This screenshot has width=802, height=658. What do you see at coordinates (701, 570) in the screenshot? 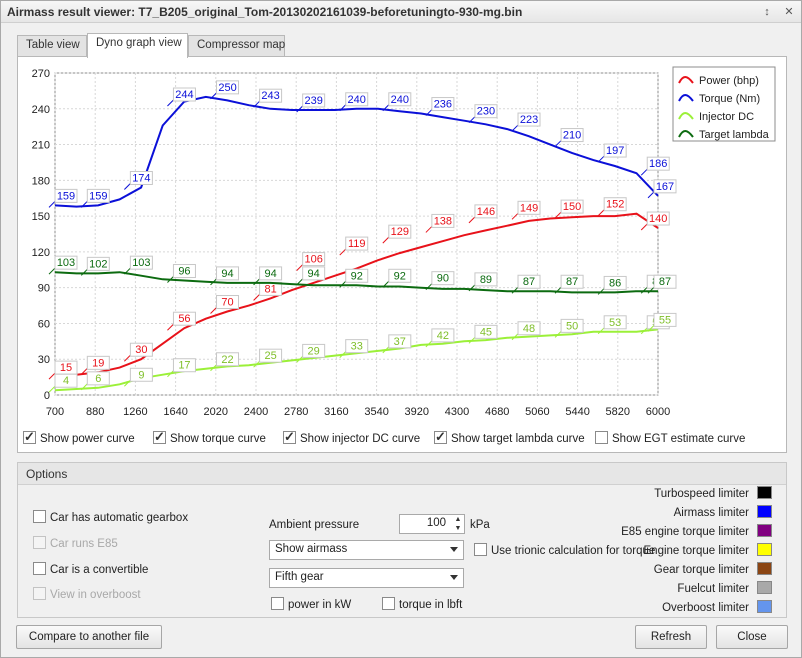
I see `limiter-label: Gear torque limiter` at bounding box center [701, 570].